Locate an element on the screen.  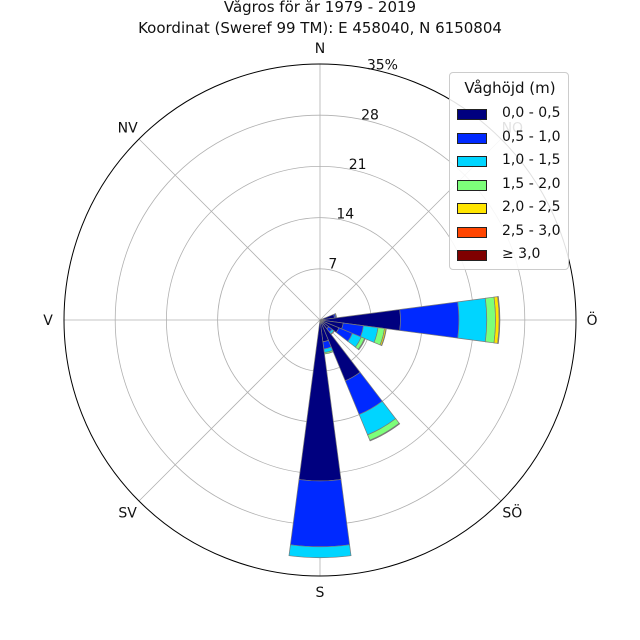
legend-item: 1,0 - 1,5 is located at coordinates (513, 162).